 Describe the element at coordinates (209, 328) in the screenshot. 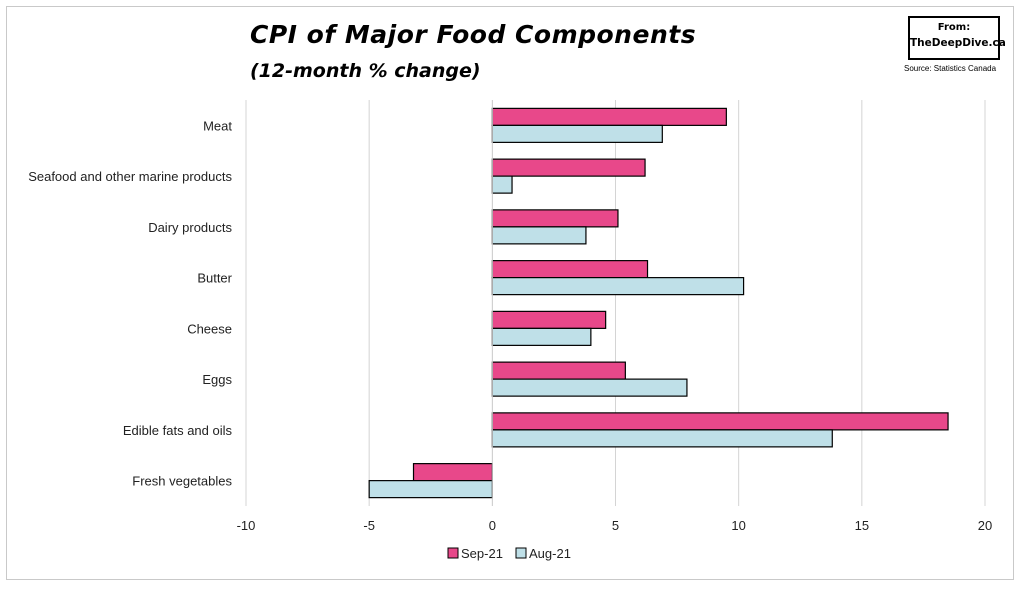

I see `category-label: Cheese` at that location.